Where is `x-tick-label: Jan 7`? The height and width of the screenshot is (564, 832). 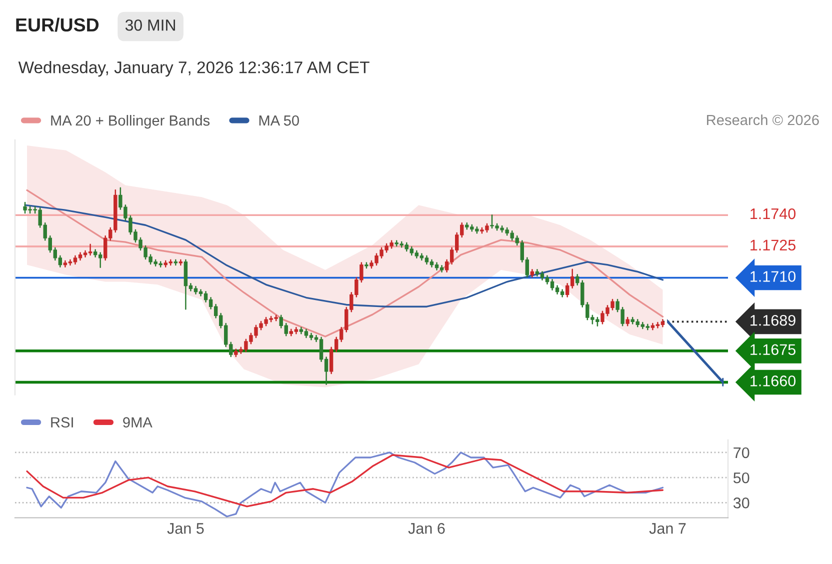 x-tick-label: Jan 7 is located at coordinates (667, 528).